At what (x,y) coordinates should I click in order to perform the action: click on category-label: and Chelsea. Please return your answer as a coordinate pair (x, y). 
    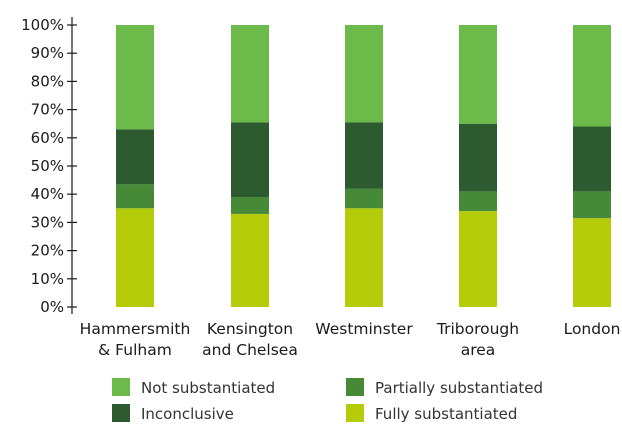
    Looking at the image, I should click on (250, 350).